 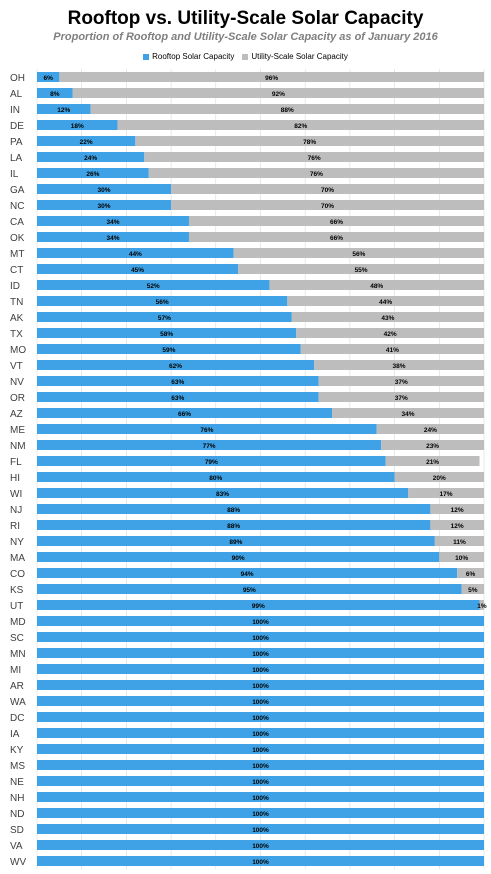 What do you see at coordinates (432, 462) in the screenshot?
I see `utility-data-label: 21%` at bounding box center [432, 462].